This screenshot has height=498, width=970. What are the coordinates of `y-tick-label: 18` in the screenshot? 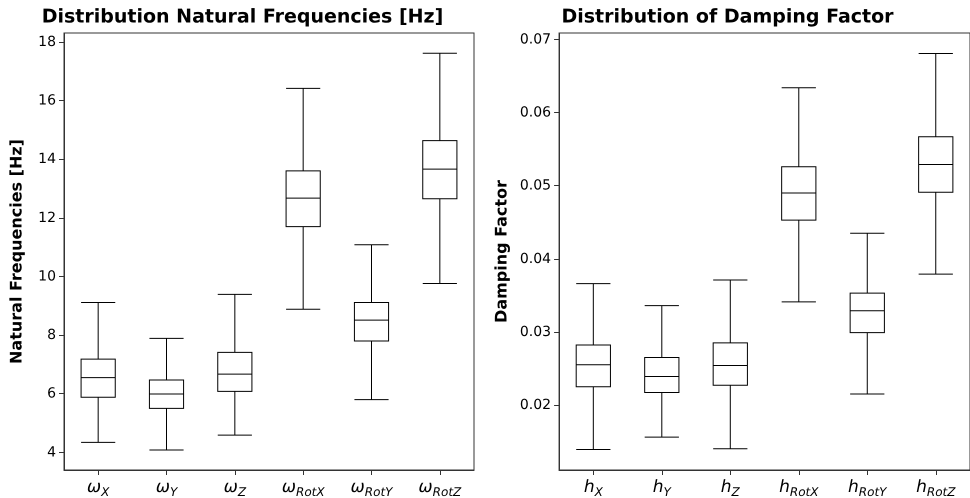 It's located at (47, 42).